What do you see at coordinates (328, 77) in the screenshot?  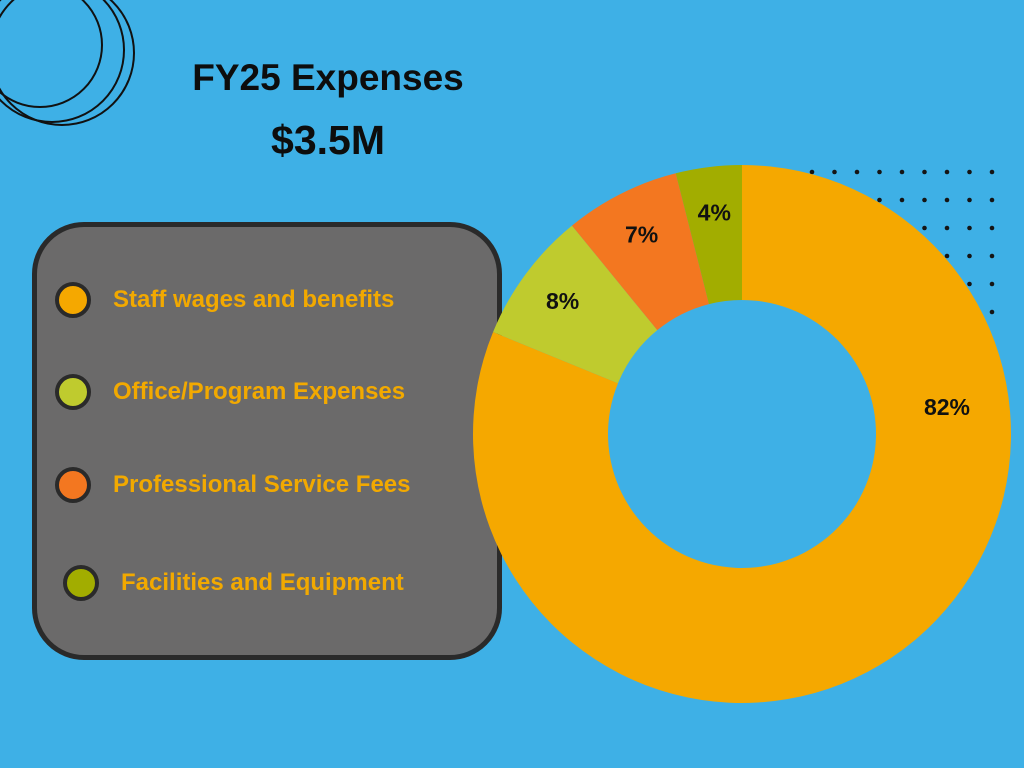 I see `chart-title: FY25 Expenses` at bounding box center [328, 77].